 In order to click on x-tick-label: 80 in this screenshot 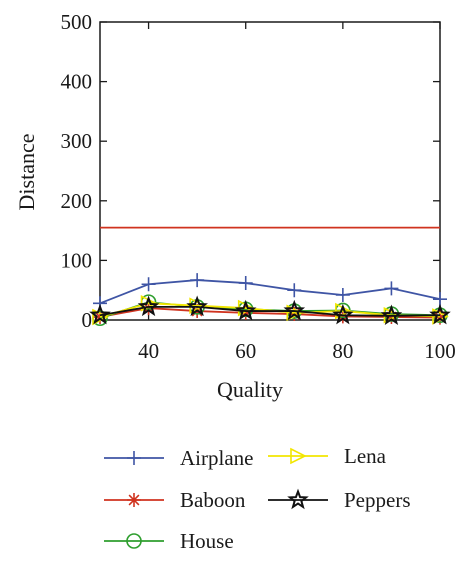, I will do `click(342, 351)`.